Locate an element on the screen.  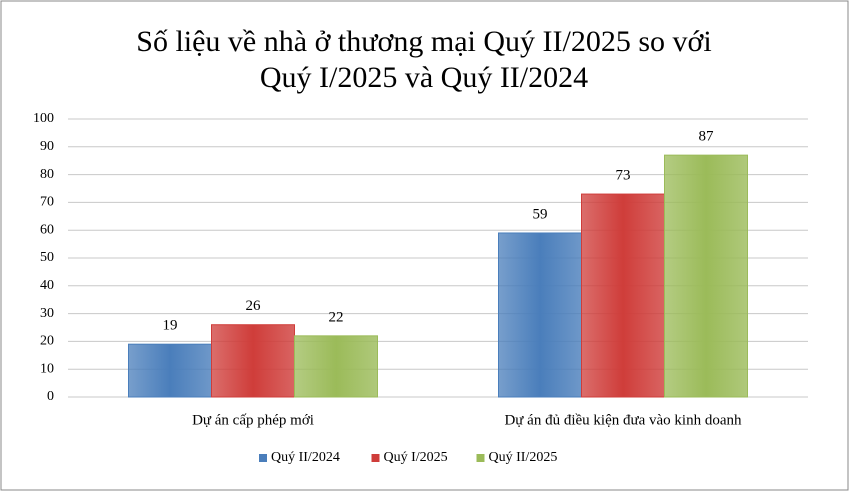
data-label: 59 is located at coordinates (540, 214).